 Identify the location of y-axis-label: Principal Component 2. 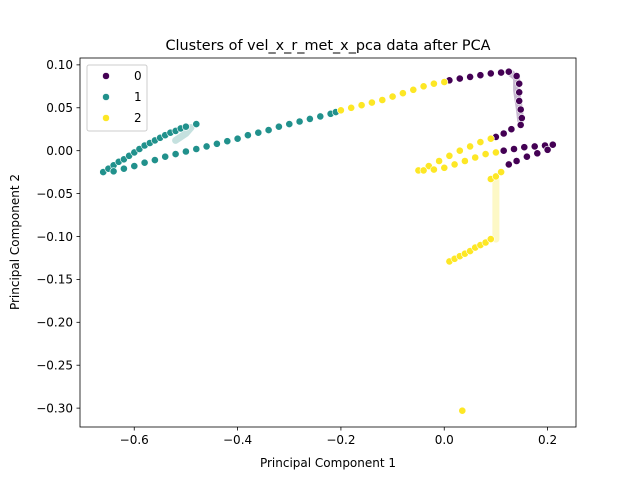
(15, 242).